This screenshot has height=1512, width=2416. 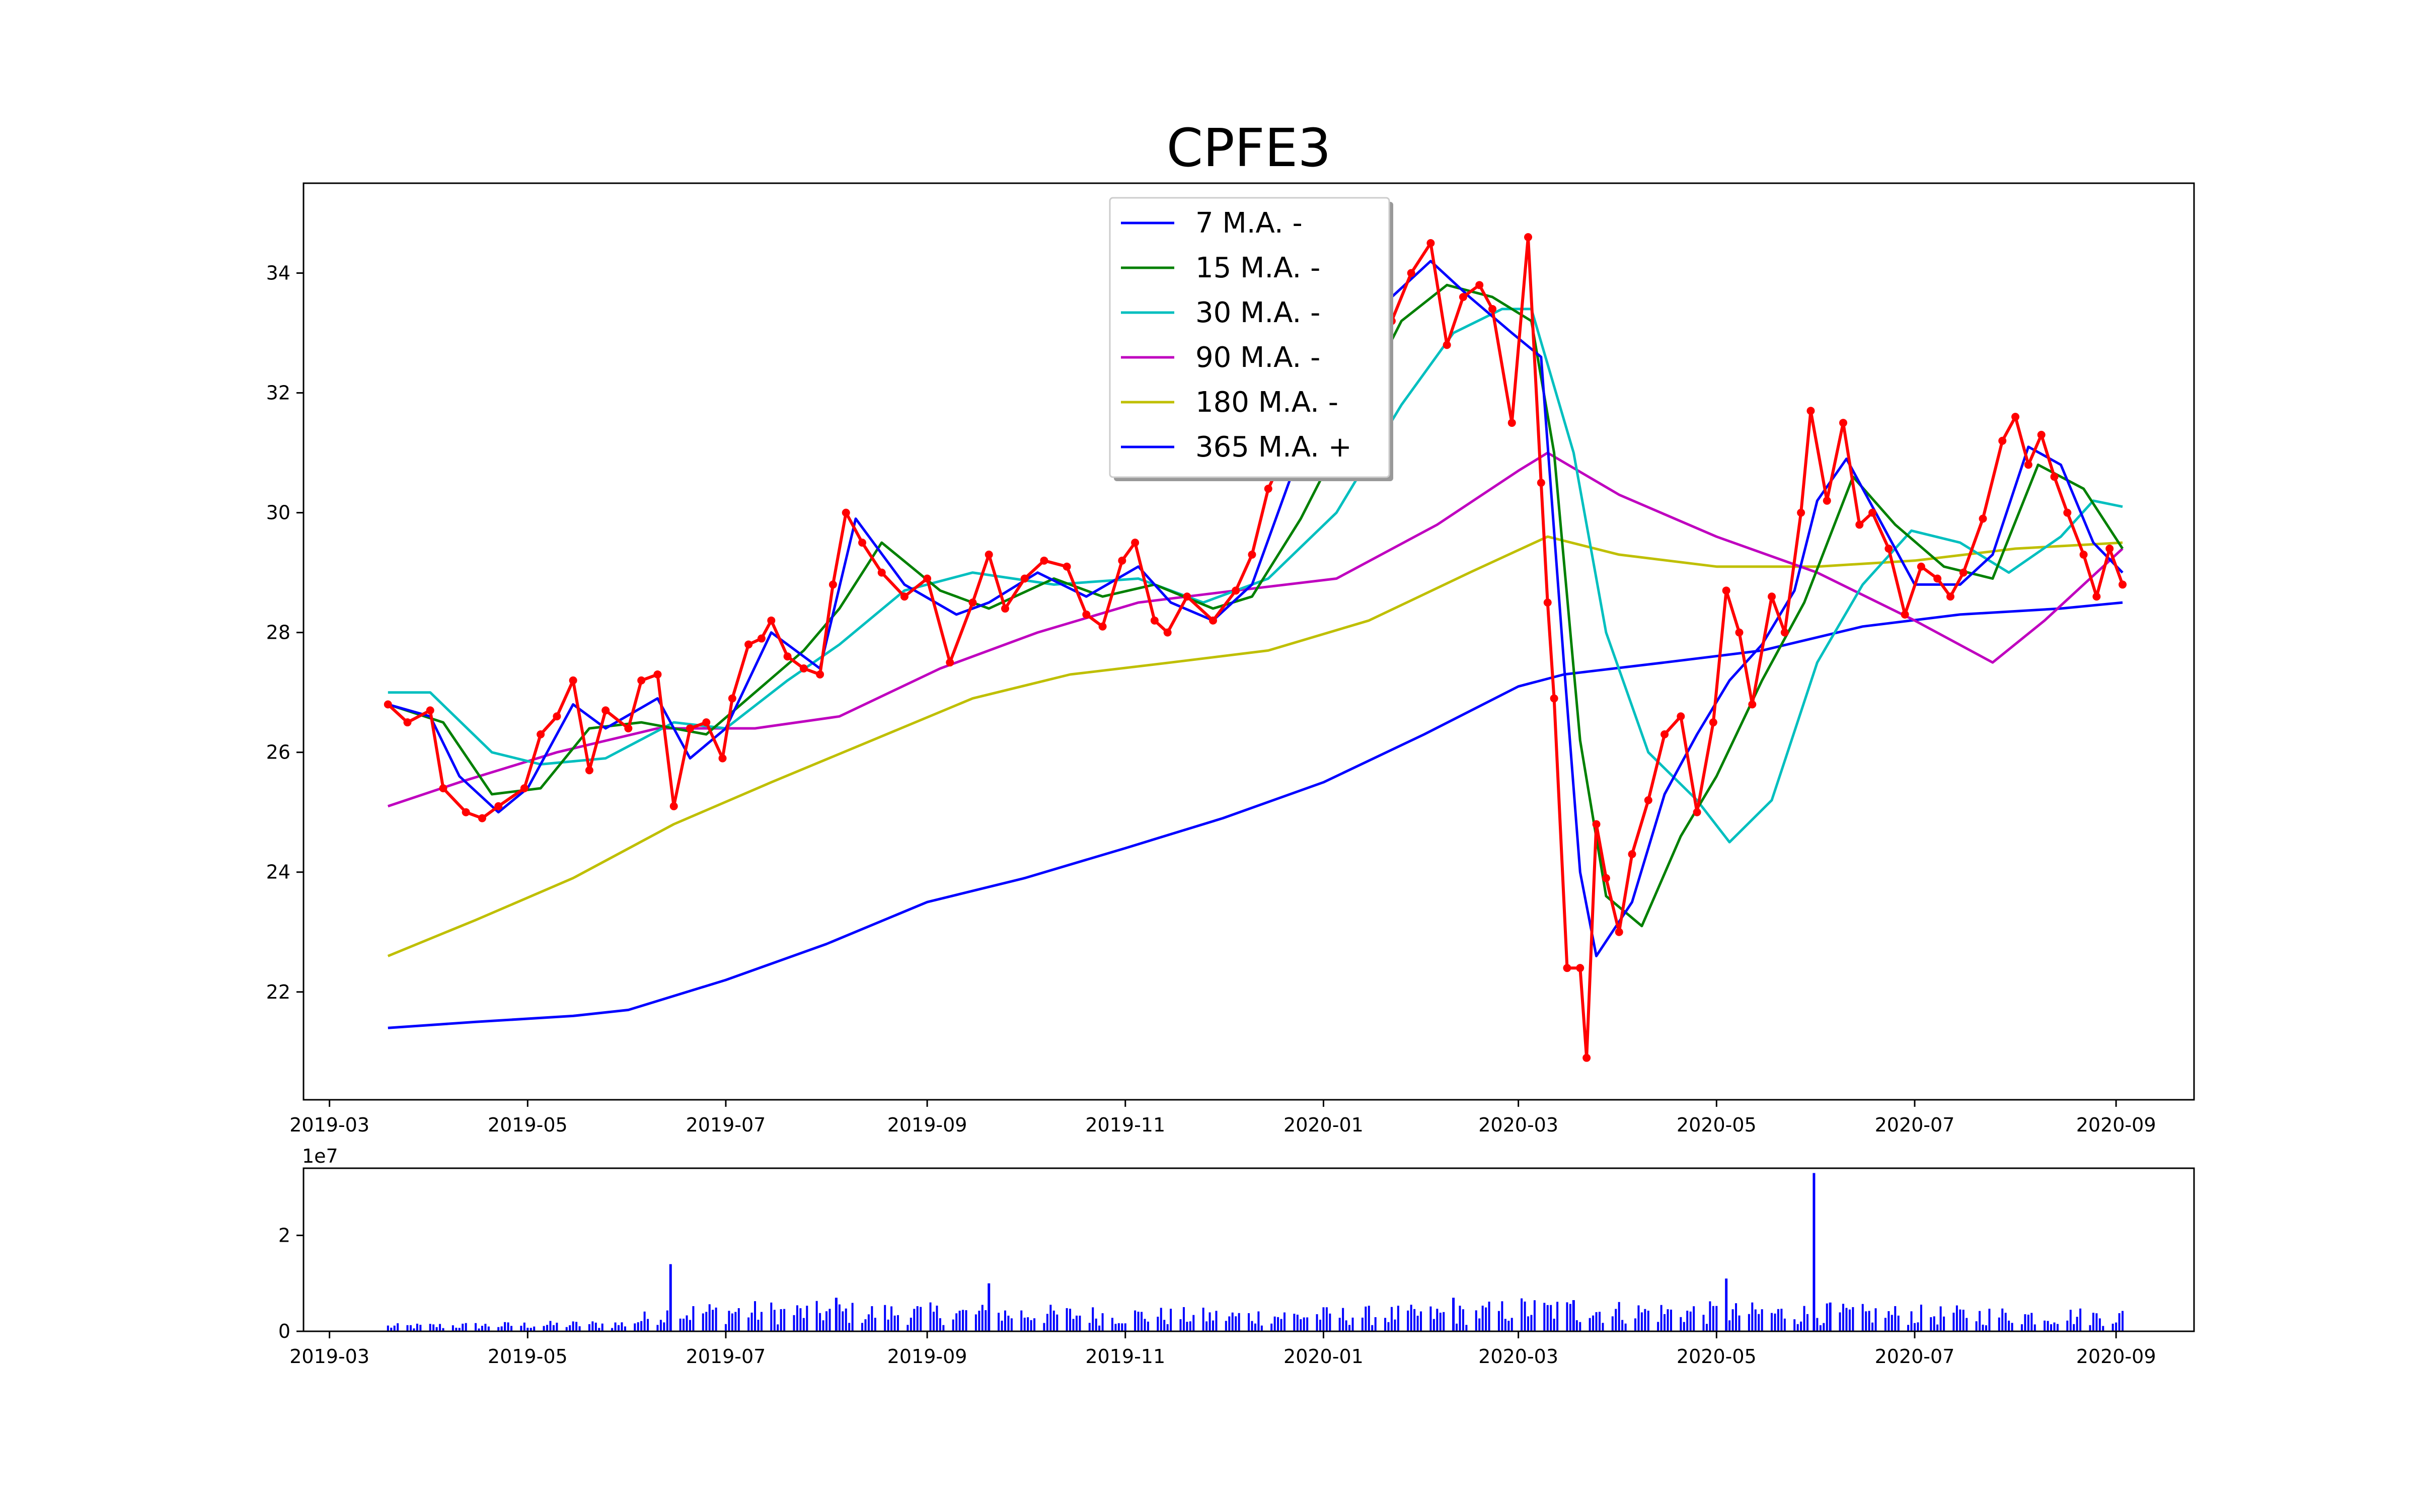 I want to click on volume-x-tick-label: 2019-09, so click(x=927, y=1356).